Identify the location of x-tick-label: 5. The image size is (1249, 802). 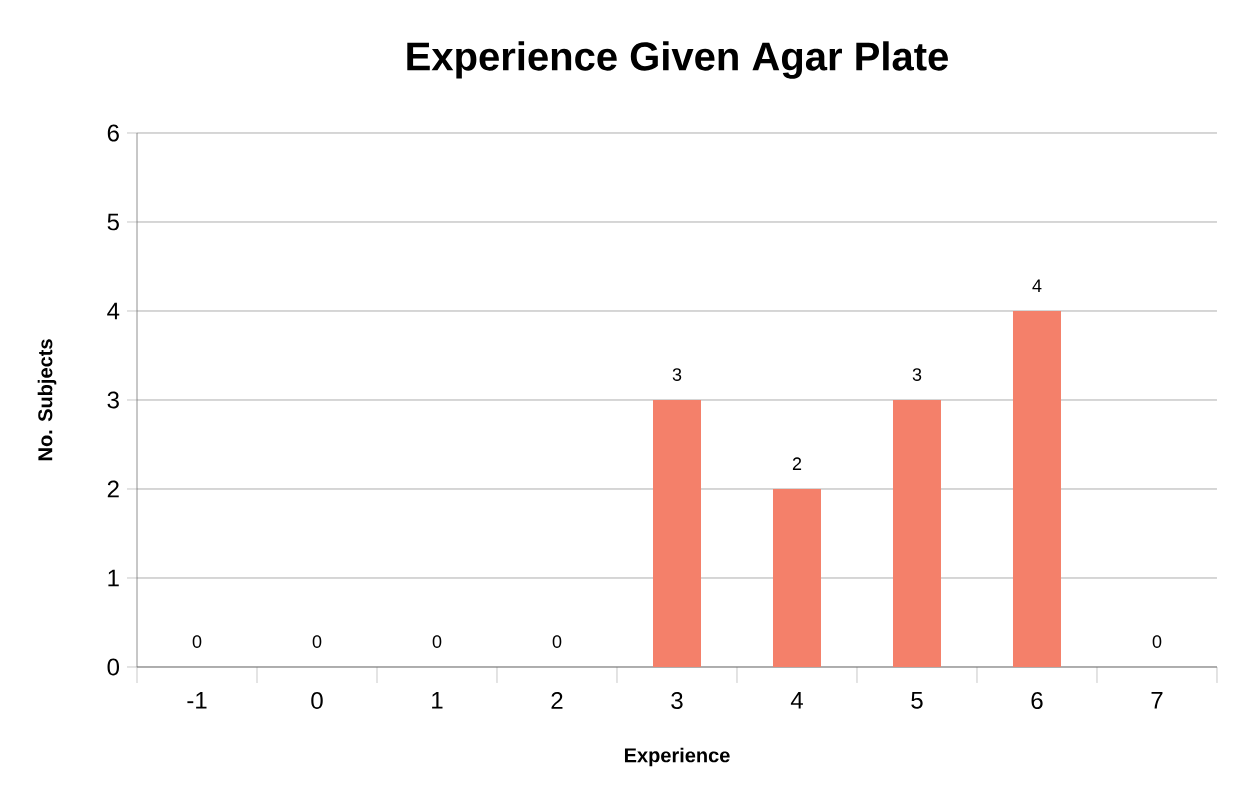
(917, 700).